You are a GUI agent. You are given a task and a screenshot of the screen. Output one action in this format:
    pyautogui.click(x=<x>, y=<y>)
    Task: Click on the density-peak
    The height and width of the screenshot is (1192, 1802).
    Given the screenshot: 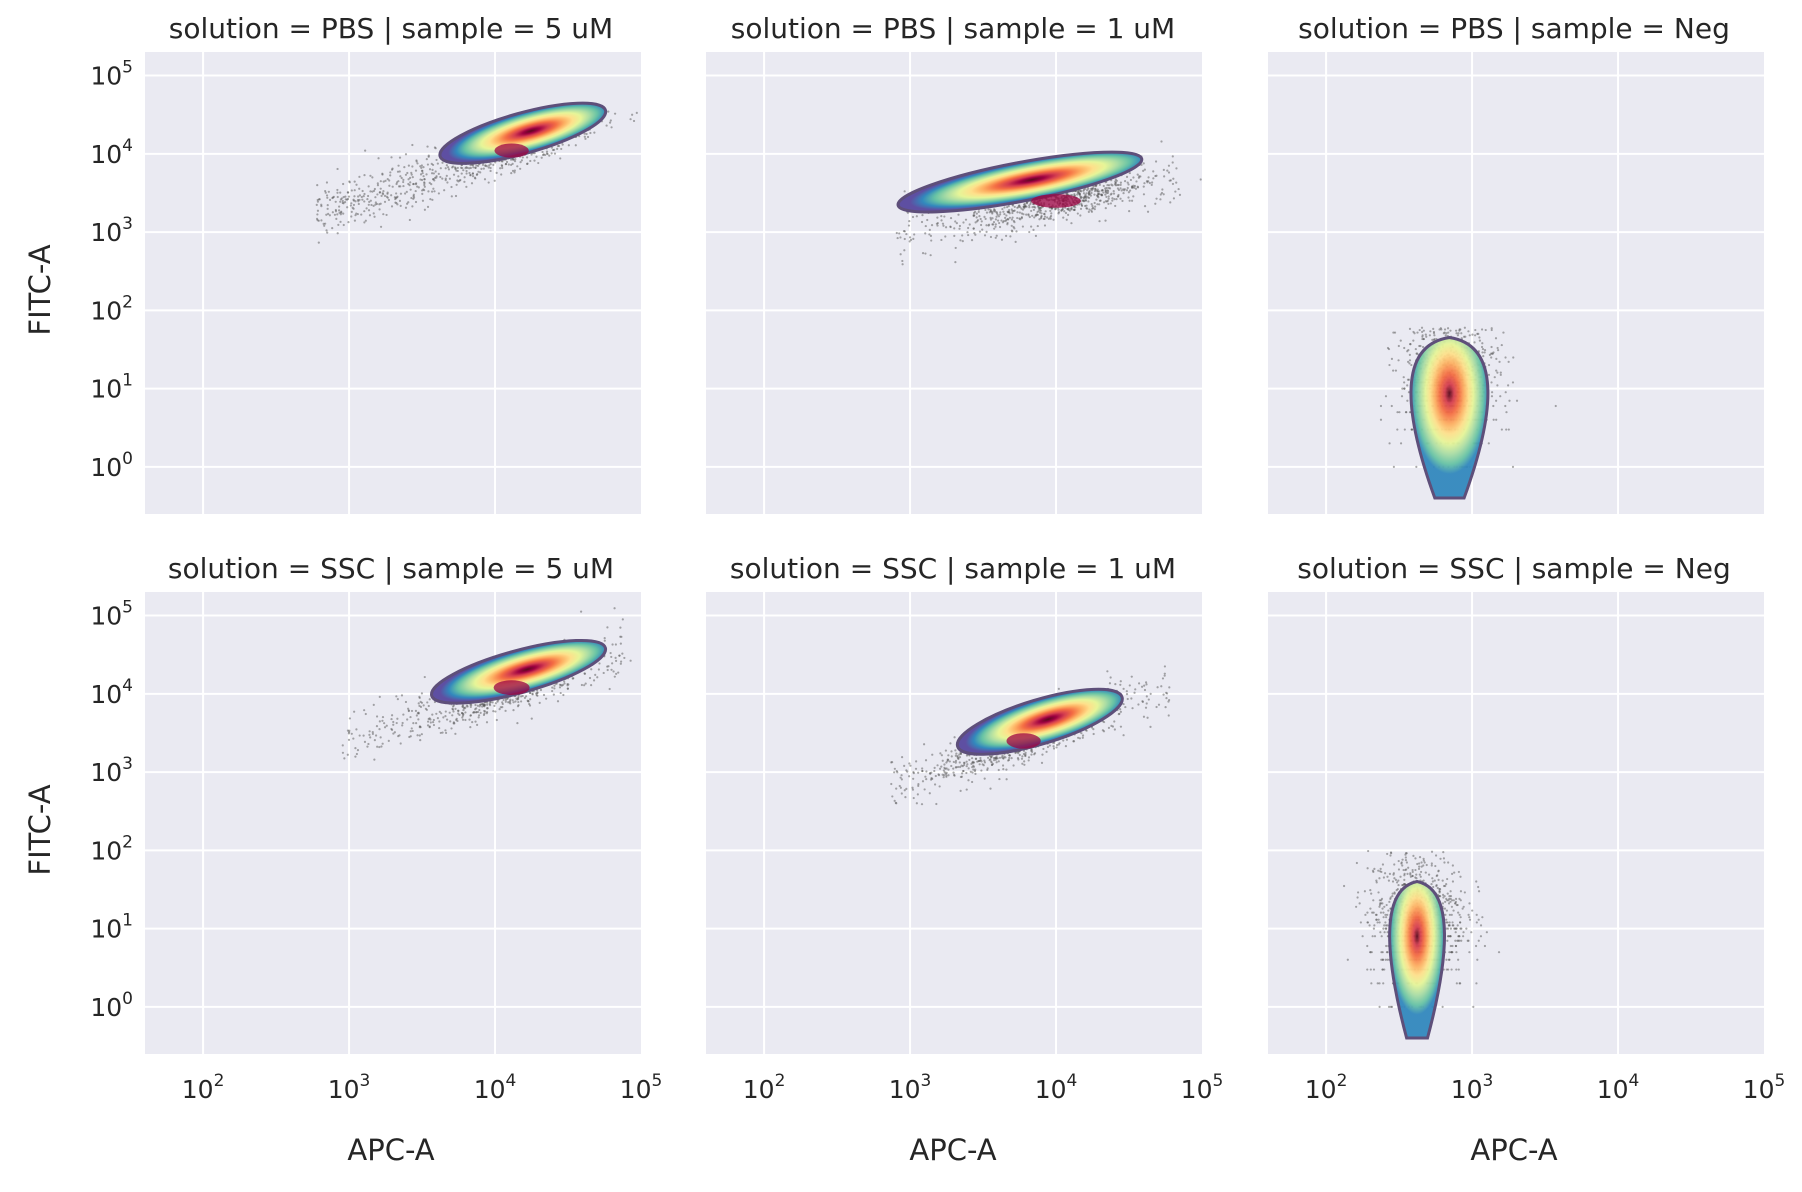 What is the action you would take?
    pyautogui.click(x=1023, y=741)
    